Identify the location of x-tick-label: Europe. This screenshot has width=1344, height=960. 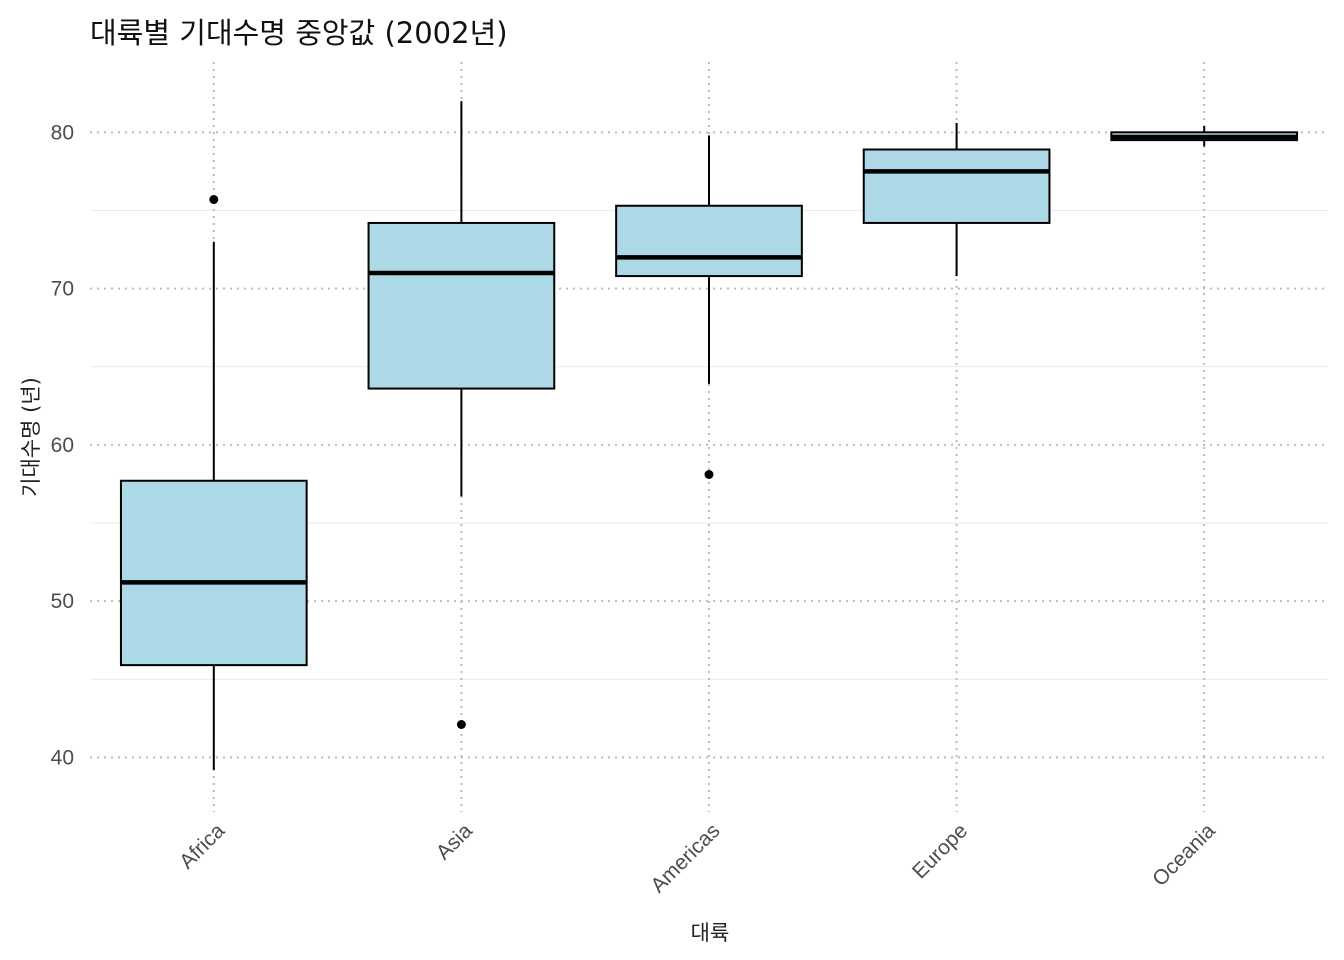
(940, 851).